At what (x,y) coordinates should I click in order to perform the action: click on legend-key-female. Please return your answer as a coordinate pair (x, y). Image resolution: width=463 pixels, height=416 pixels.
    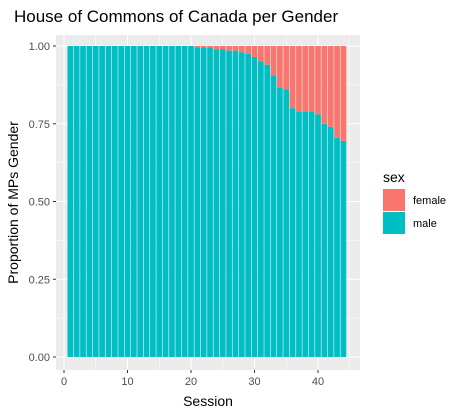
    Looking at the image, I should click on (394, 200).